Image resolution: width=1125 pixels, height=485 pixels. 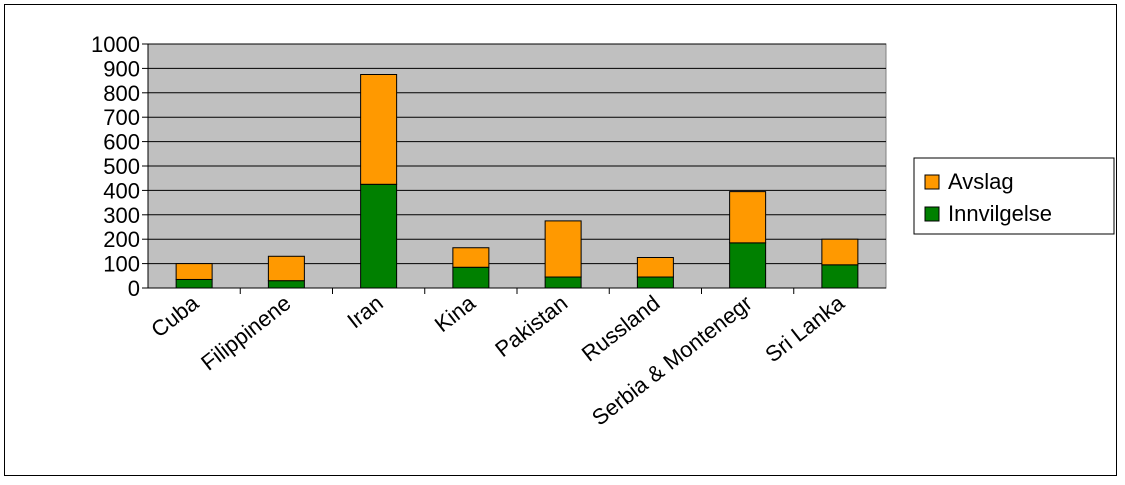 I want to click on x-tick-label: Russland, so click(x=621, y=328).